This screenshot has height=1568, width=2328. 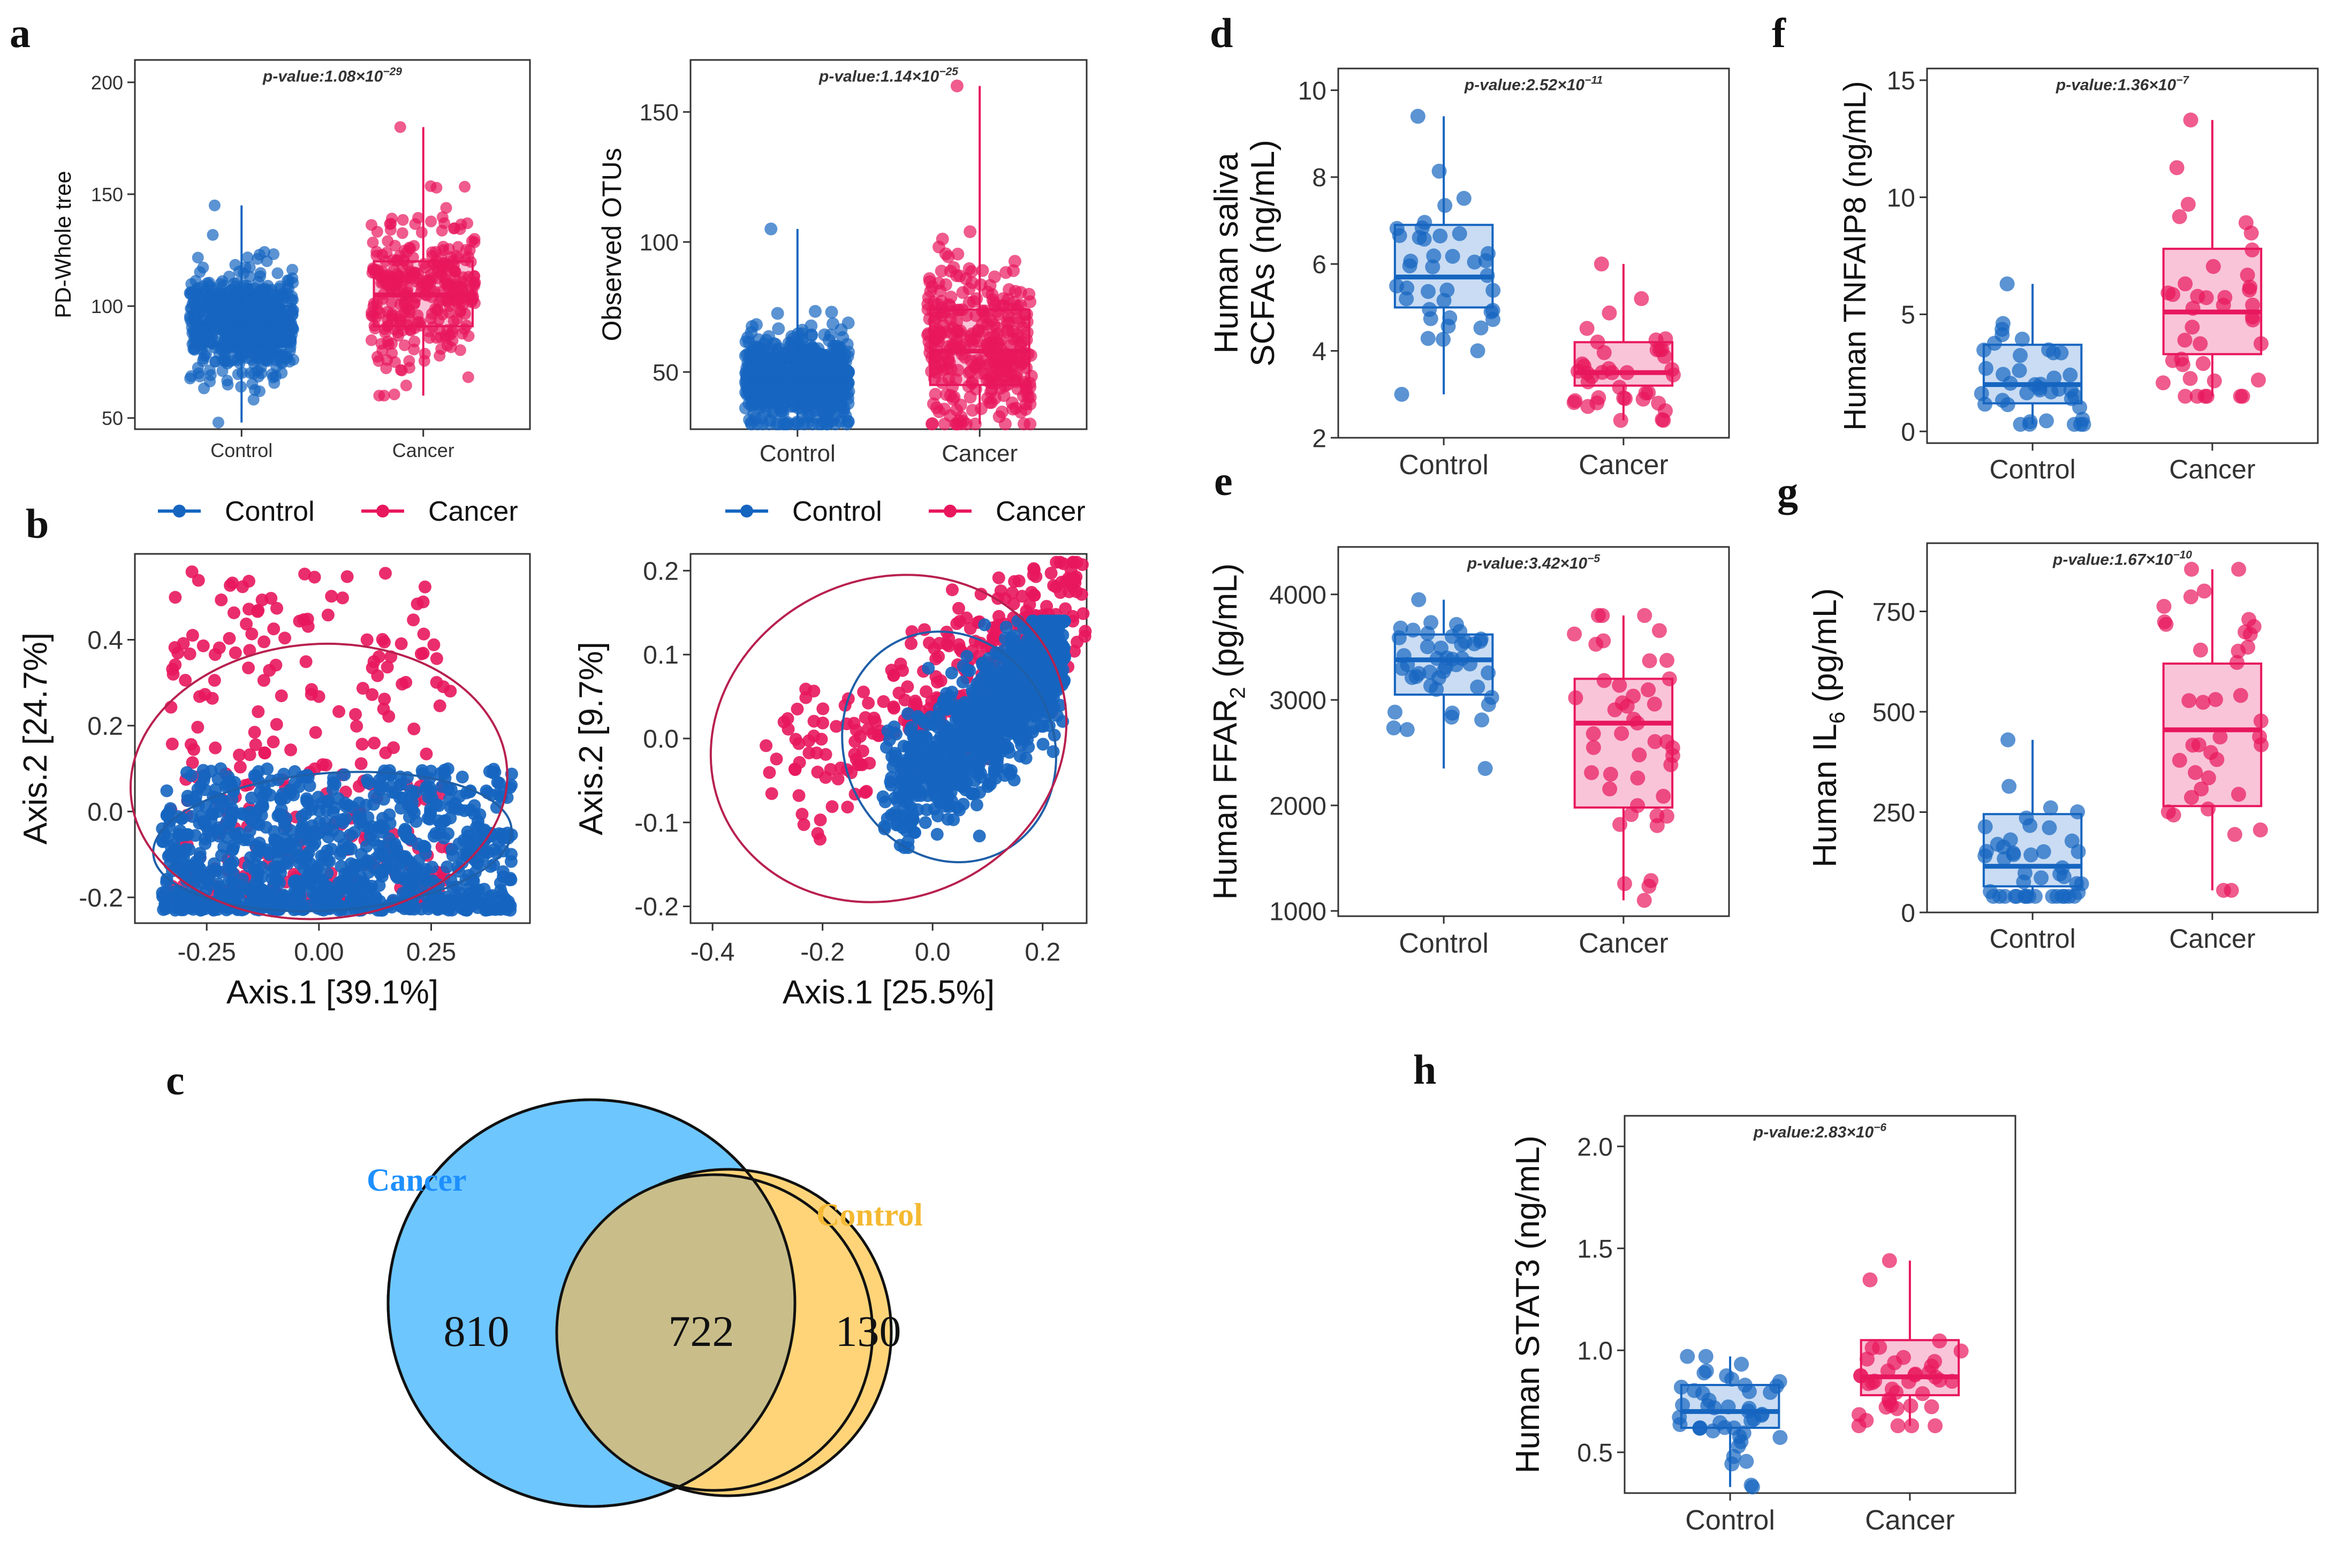 What do you see at coordinates (2122, 559) in the screenshot?
I see `p-value-label: p-value:1.67×10−10` at bounding box center [2122, 559].